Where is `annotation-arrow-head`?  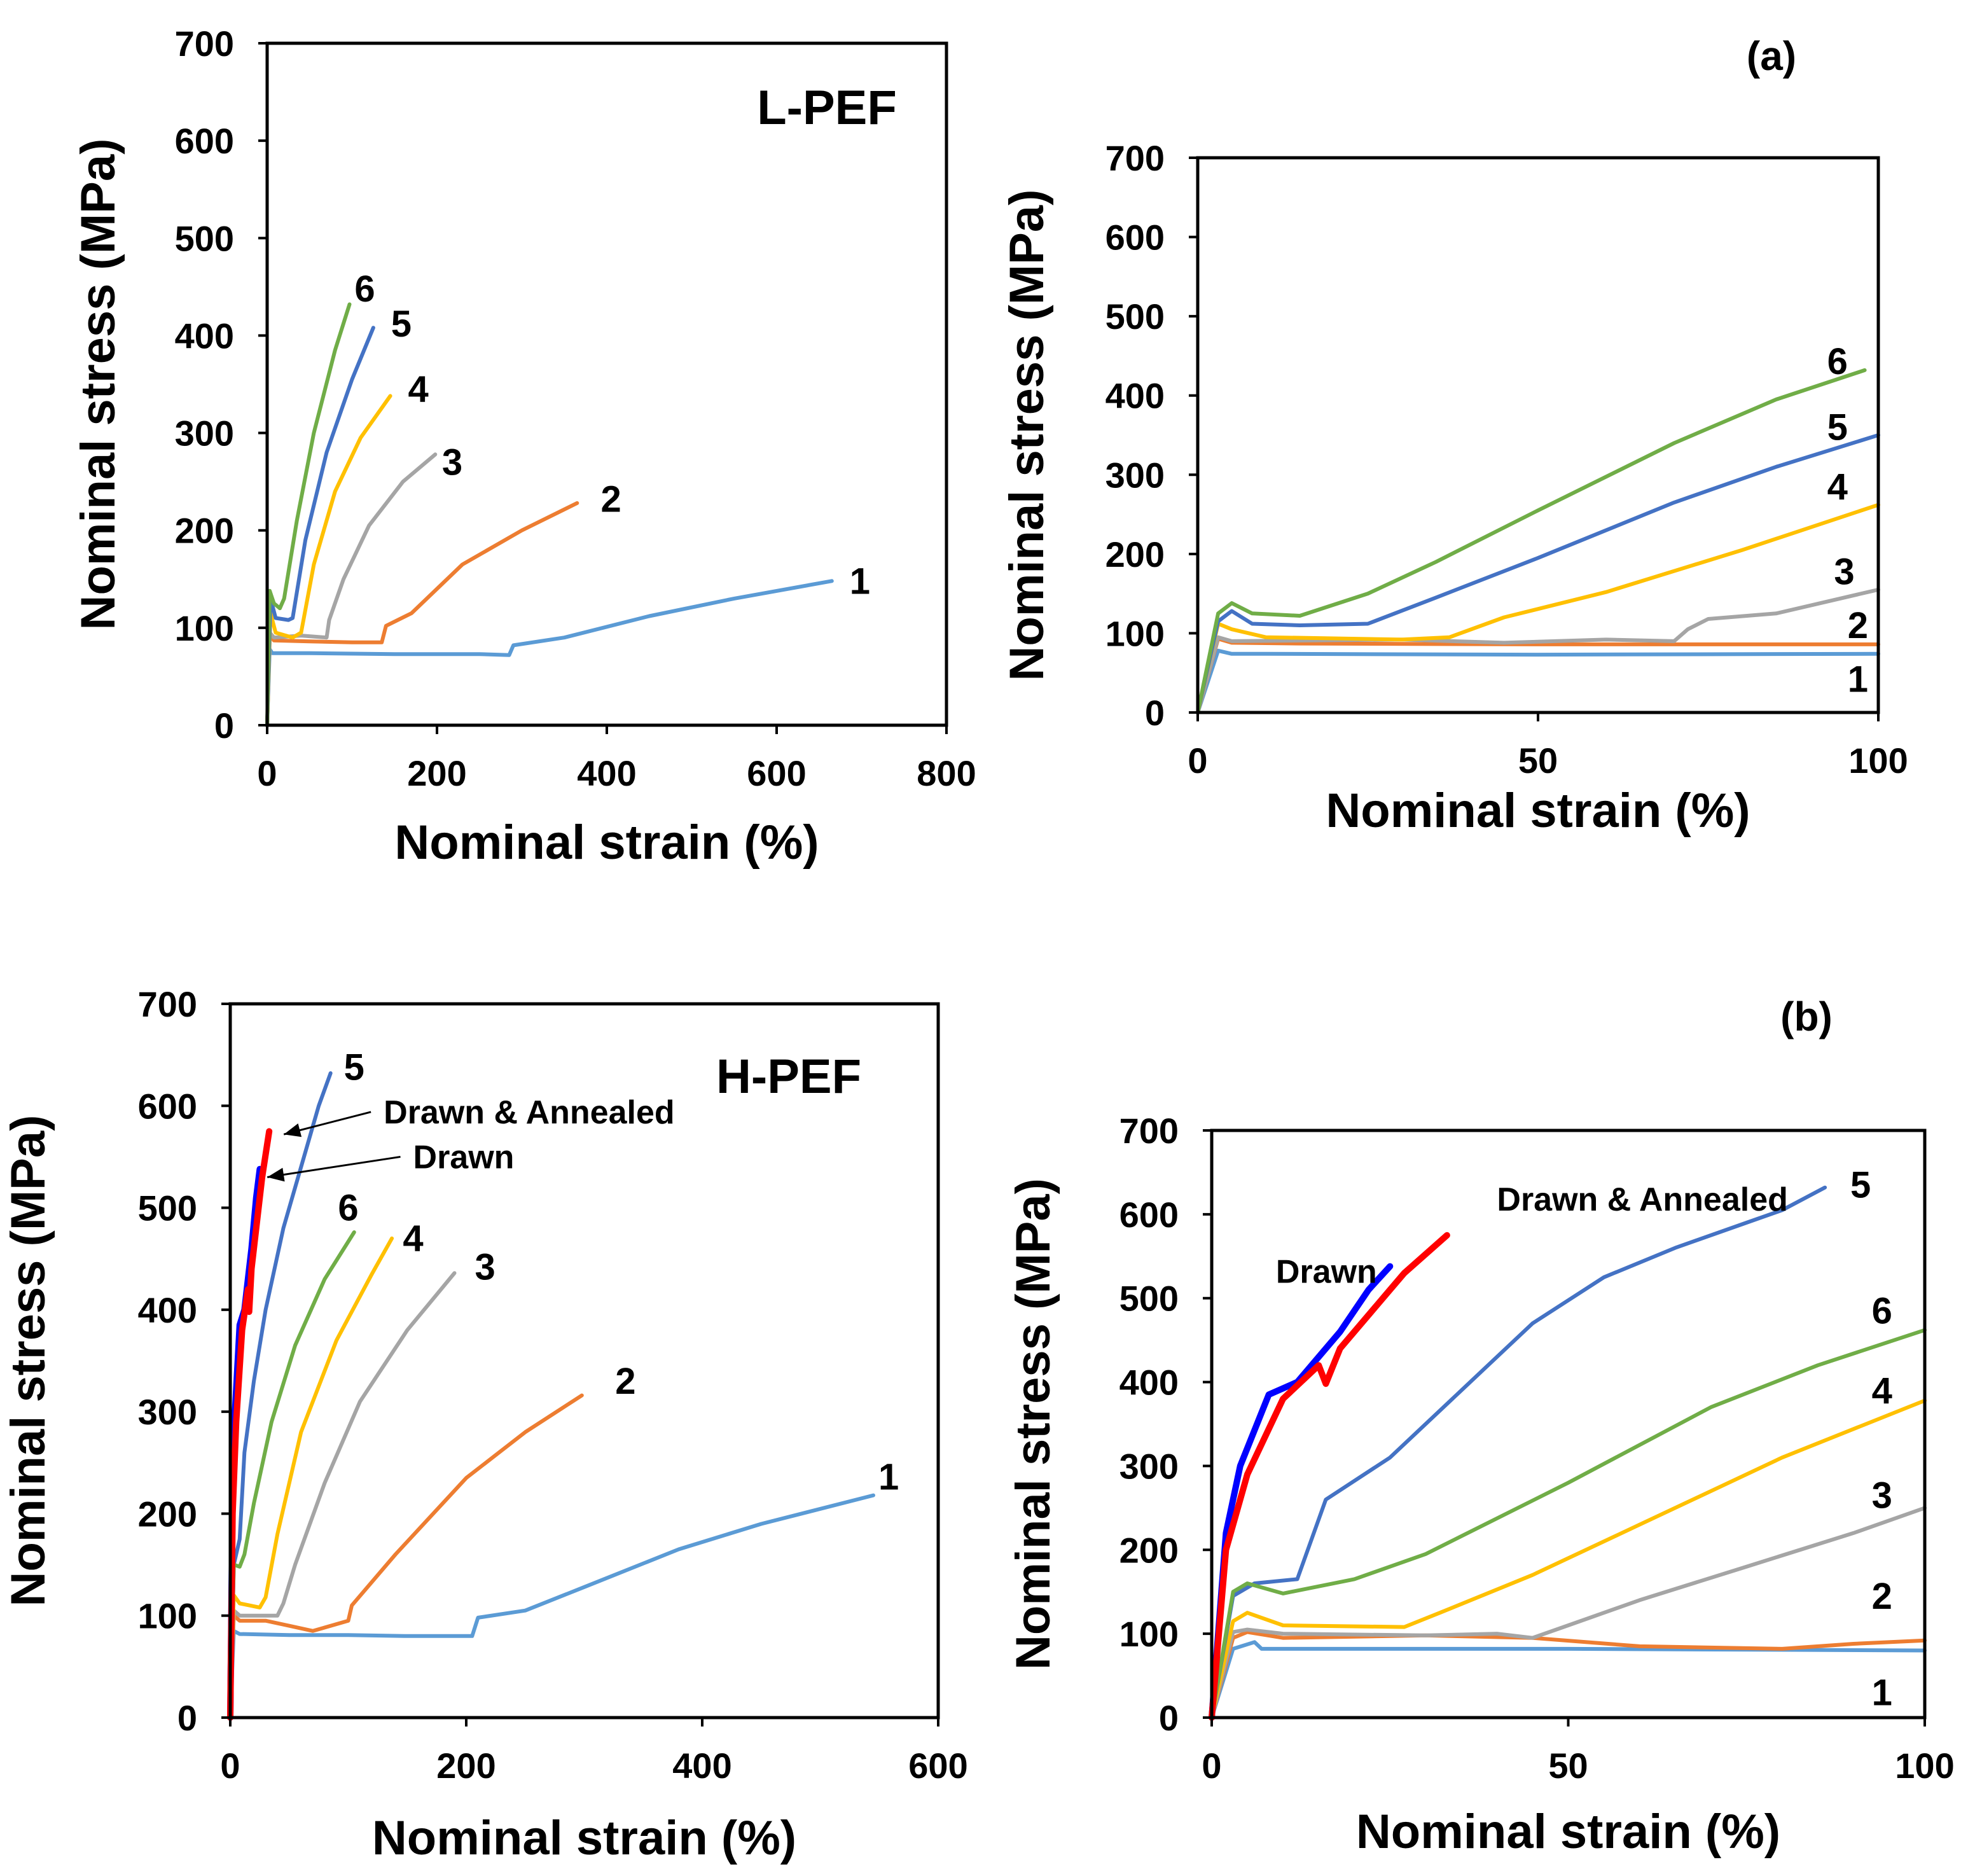 annotation-arrow-head is located at coordinates (276, 1174).